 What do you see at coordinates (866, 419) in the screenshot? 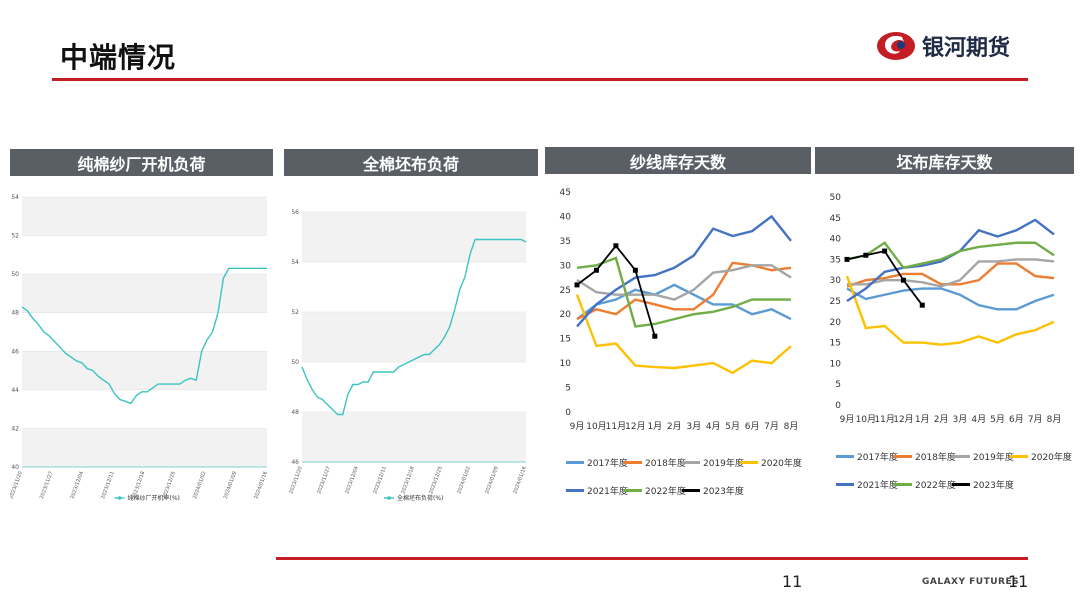
I see `x-tick-label: 10月` at bounding box center [866, 419].